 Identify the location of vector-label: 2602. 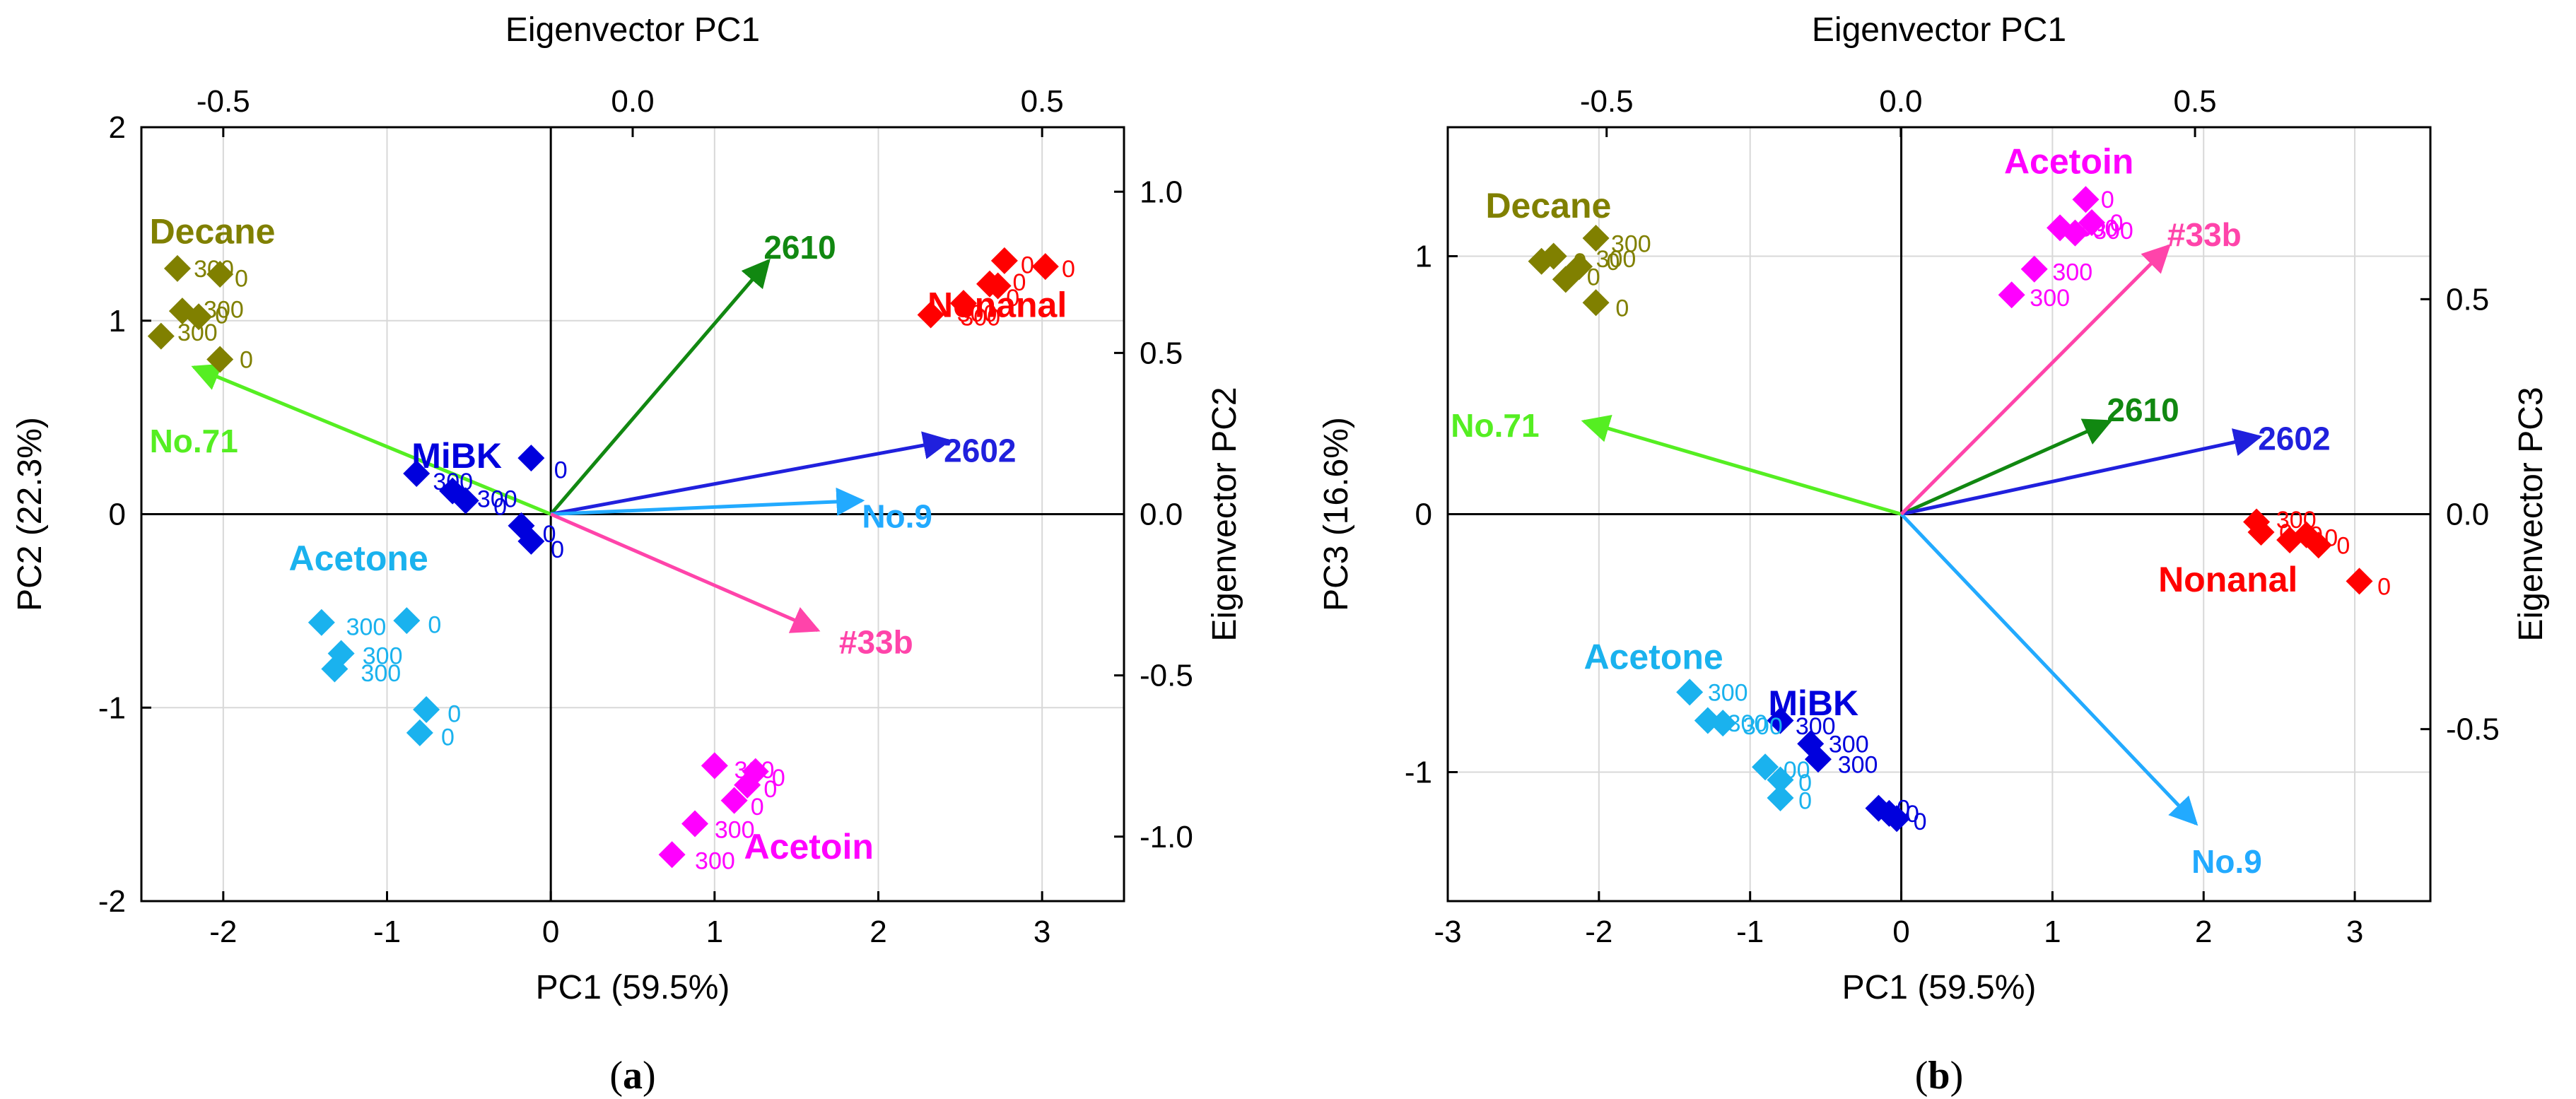
(2294, 438).